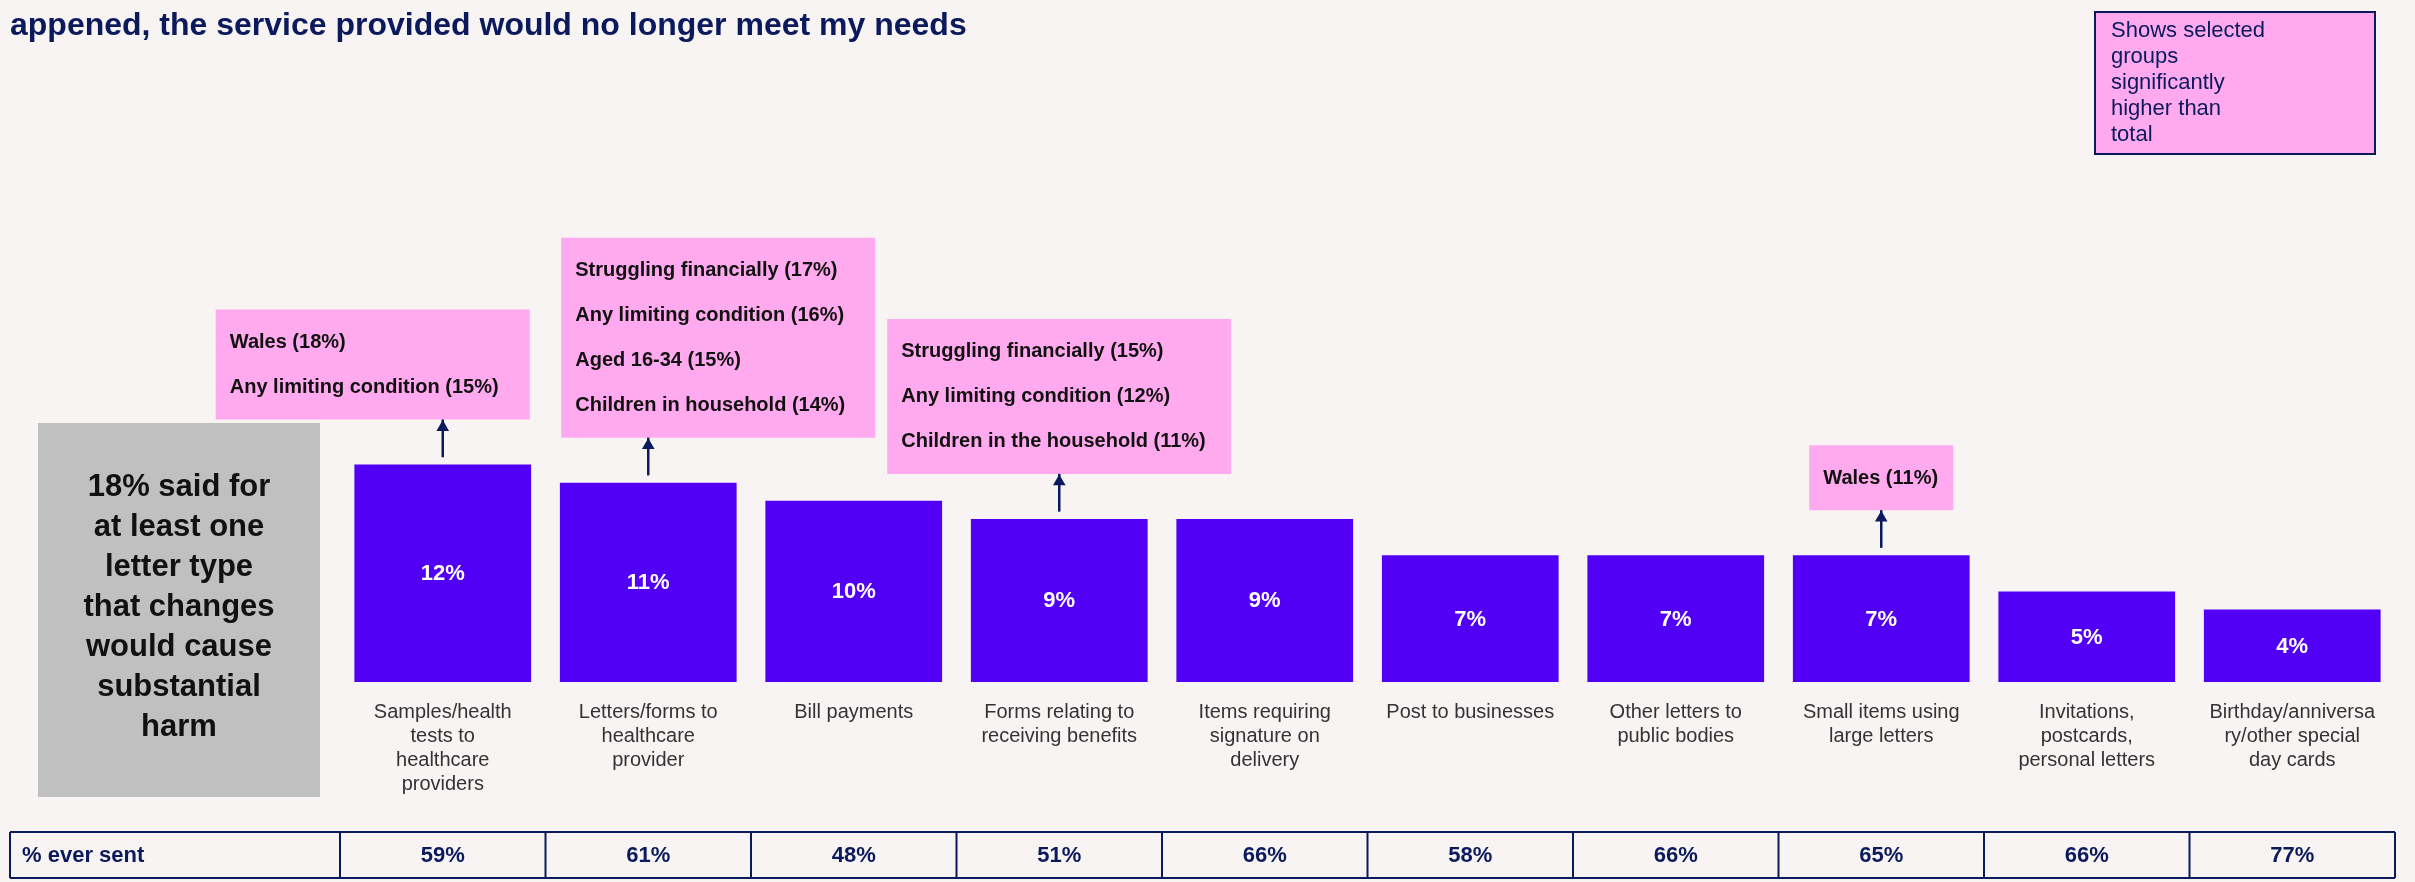 The image size is (2415, 882). What do you see at coordinates (2087, 735) in the screenshot?
I see `x-tick-label: Invitations, postcards, personal letters` at bounding box center [2087, 735].